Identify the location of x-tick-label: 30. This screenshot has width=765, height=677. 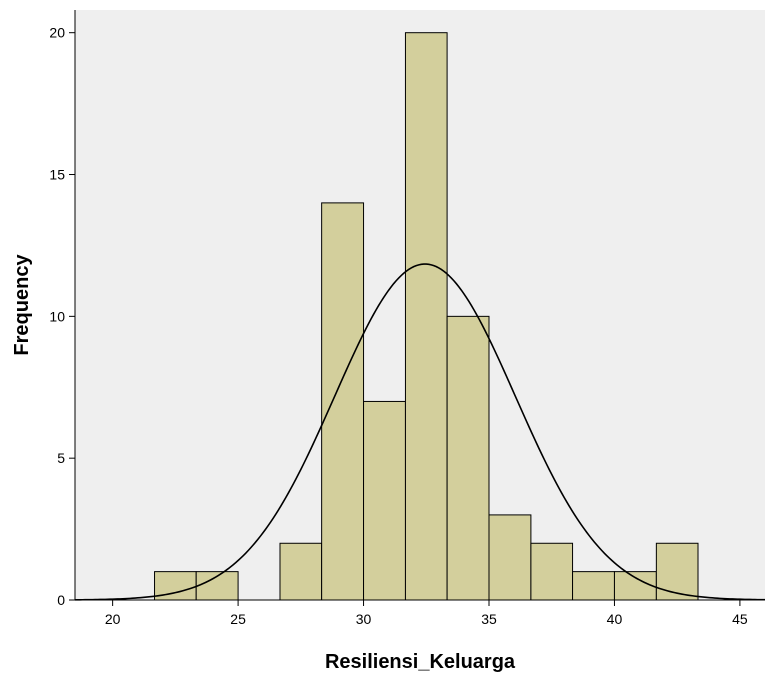
(364, 619).